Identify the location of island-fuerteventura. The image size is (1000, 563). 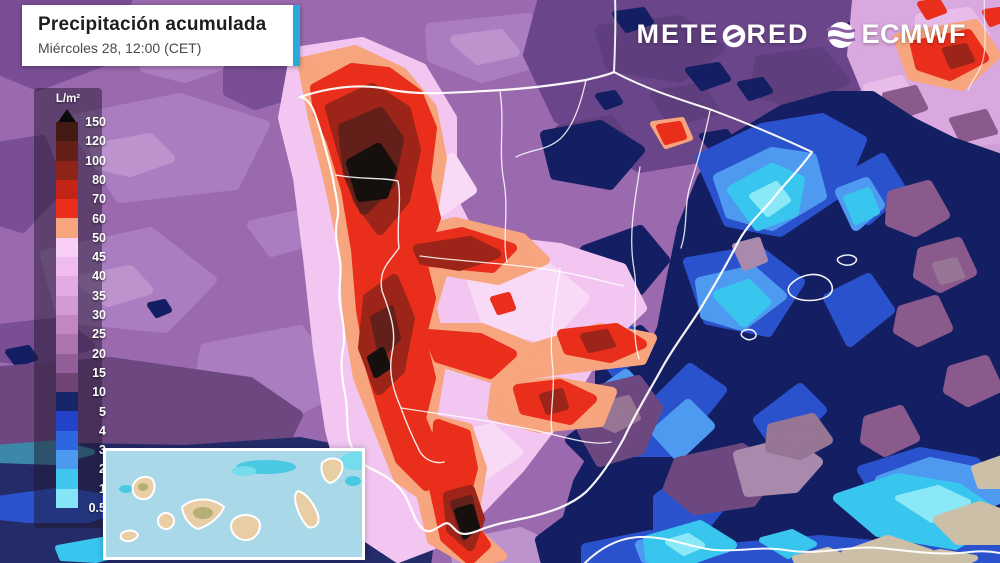
(307, 509).